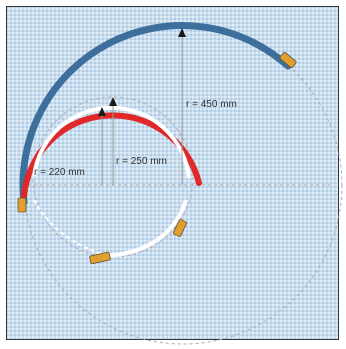  Describe the element at coordinates (102, 111) in the screenshot. I see `arrow-r220-head` at that location.